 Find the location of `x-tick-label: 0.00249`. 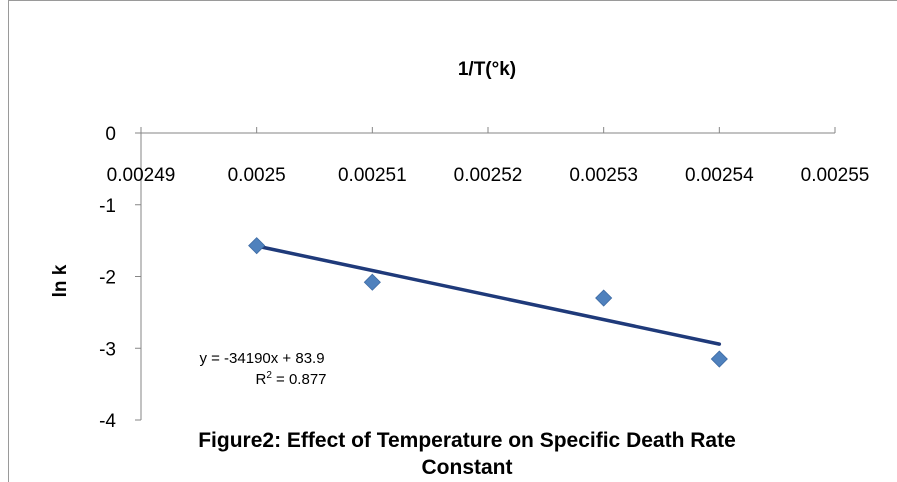

x-tick-label: 0.00249 is located at coordinates (141, 175).